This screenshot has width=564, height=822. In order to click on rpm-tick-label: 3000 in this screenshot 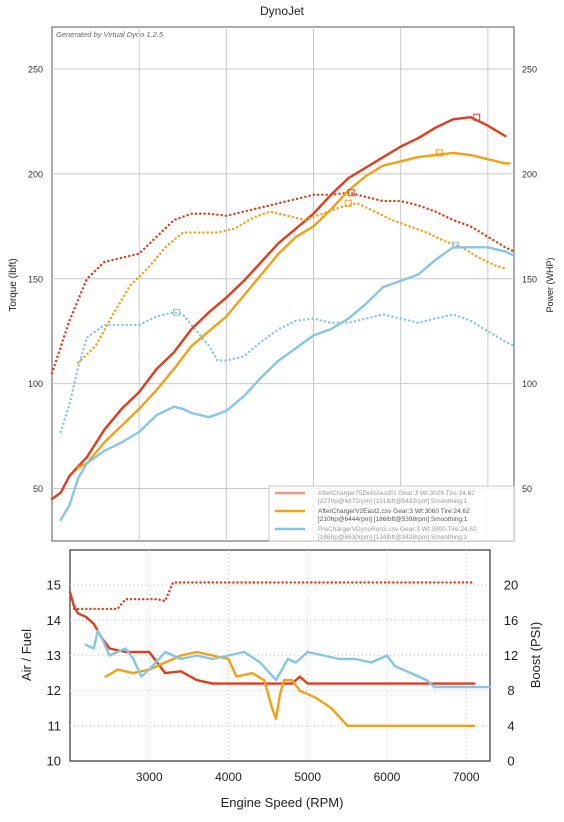, I will do `click(149, 777)`.